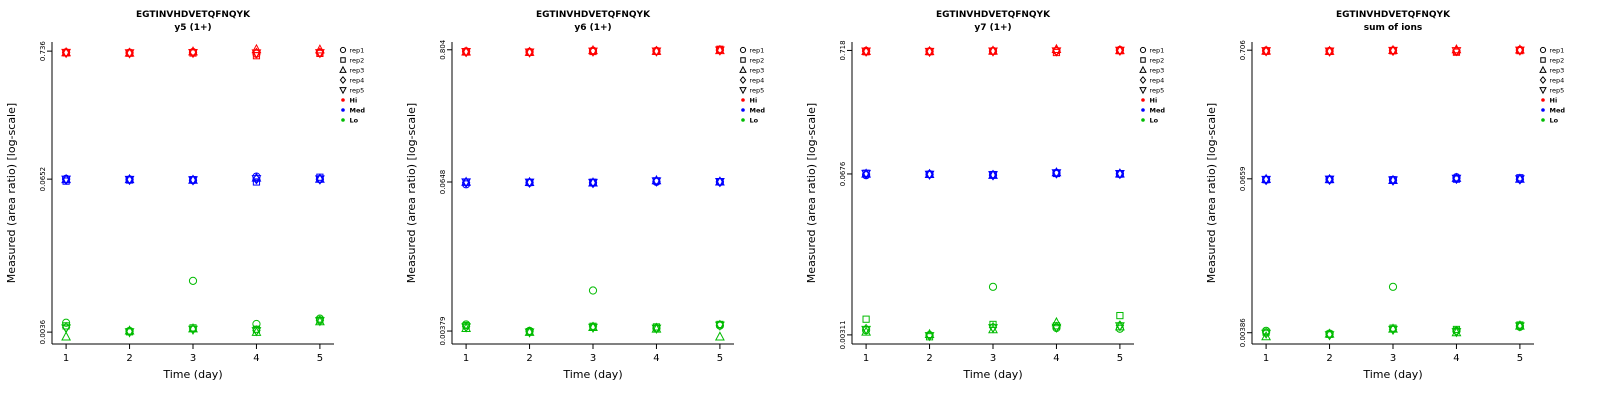 This screenshot has height=400, width=1600. I want to click on y-tick-label: 0.804, so click(443, 49).